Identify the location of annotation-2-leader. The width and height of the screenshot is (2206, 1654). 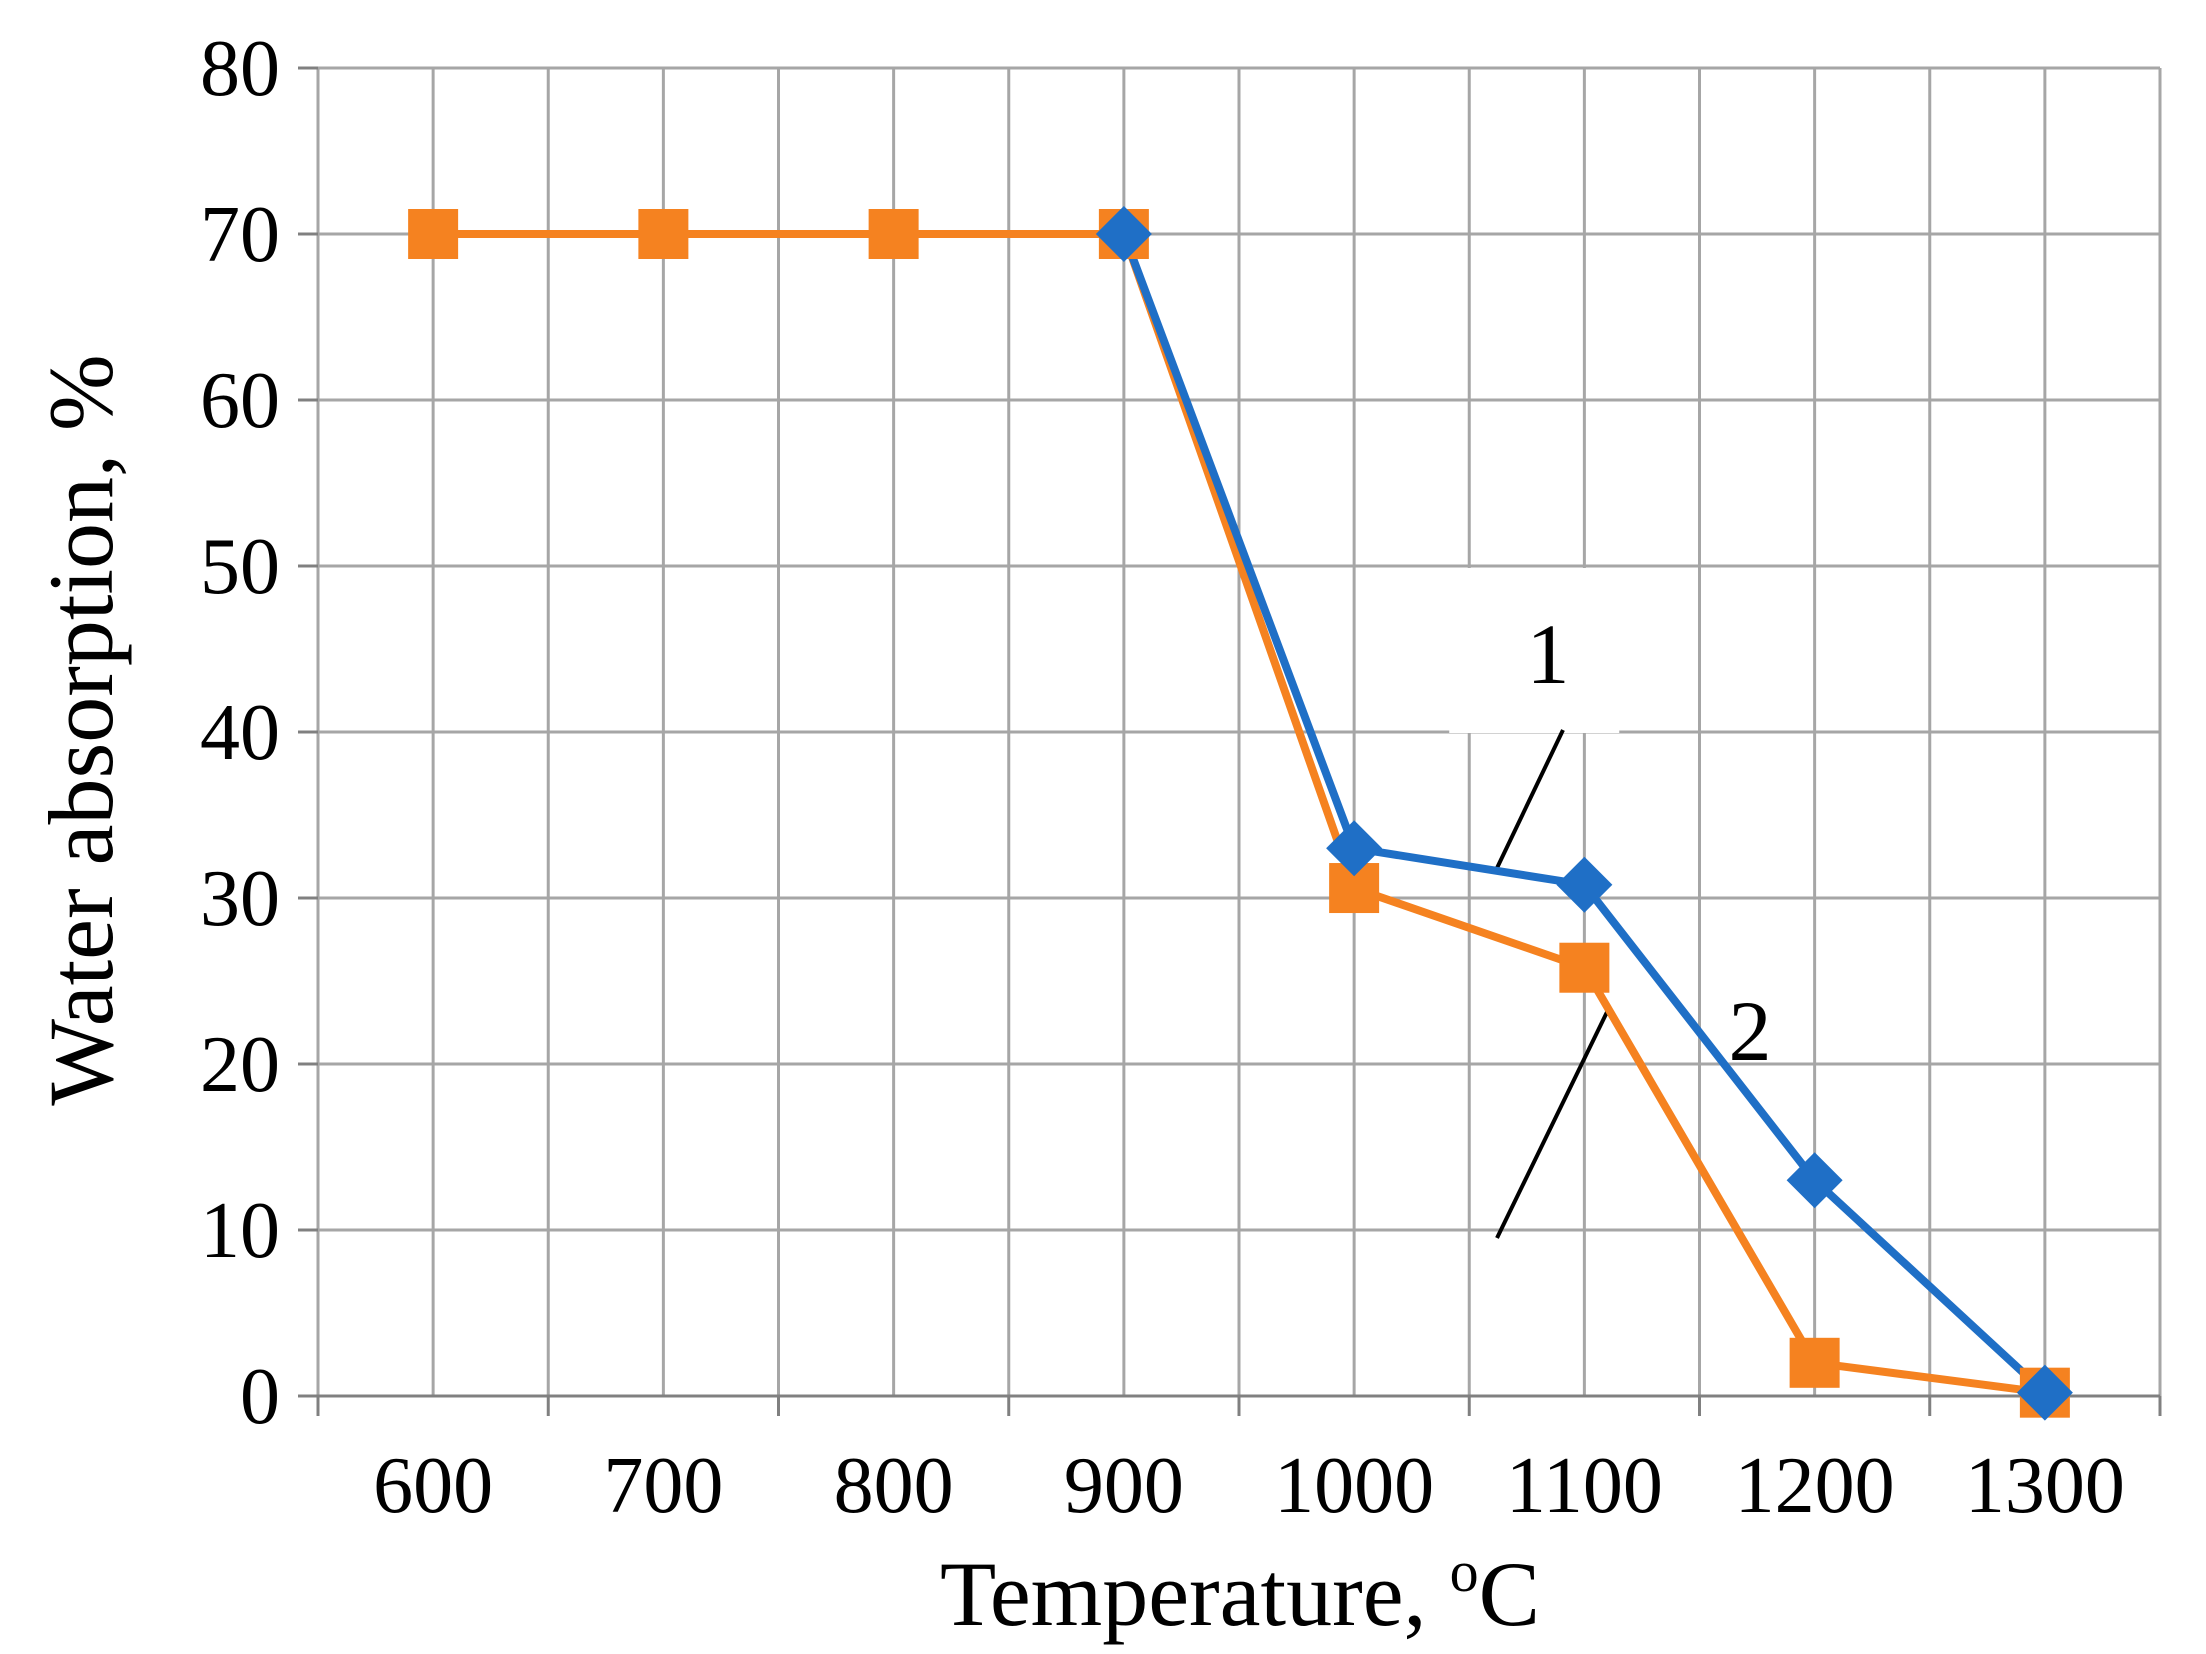
(1552, 1124).